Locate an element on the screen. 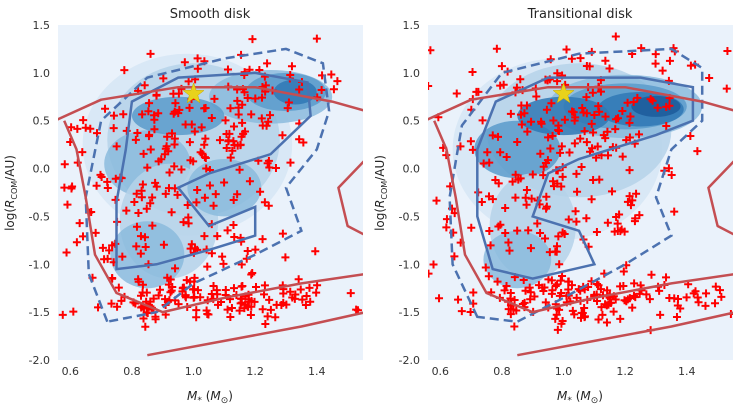 This screenshot has height=419, width=733. contour-solid is located at coordinates (585, 178).